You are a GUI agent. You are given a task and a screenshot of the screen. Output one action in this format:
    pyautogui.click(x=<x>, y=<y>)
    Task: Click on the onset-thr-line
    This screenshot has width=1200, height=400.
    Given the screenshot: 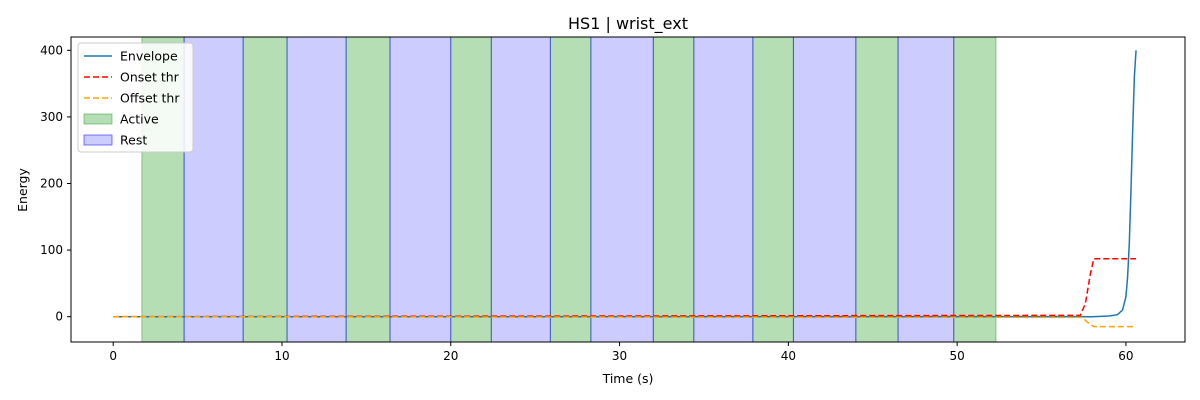 What is the action you would take?
    pyautogui.click(x=625, y=288)
    